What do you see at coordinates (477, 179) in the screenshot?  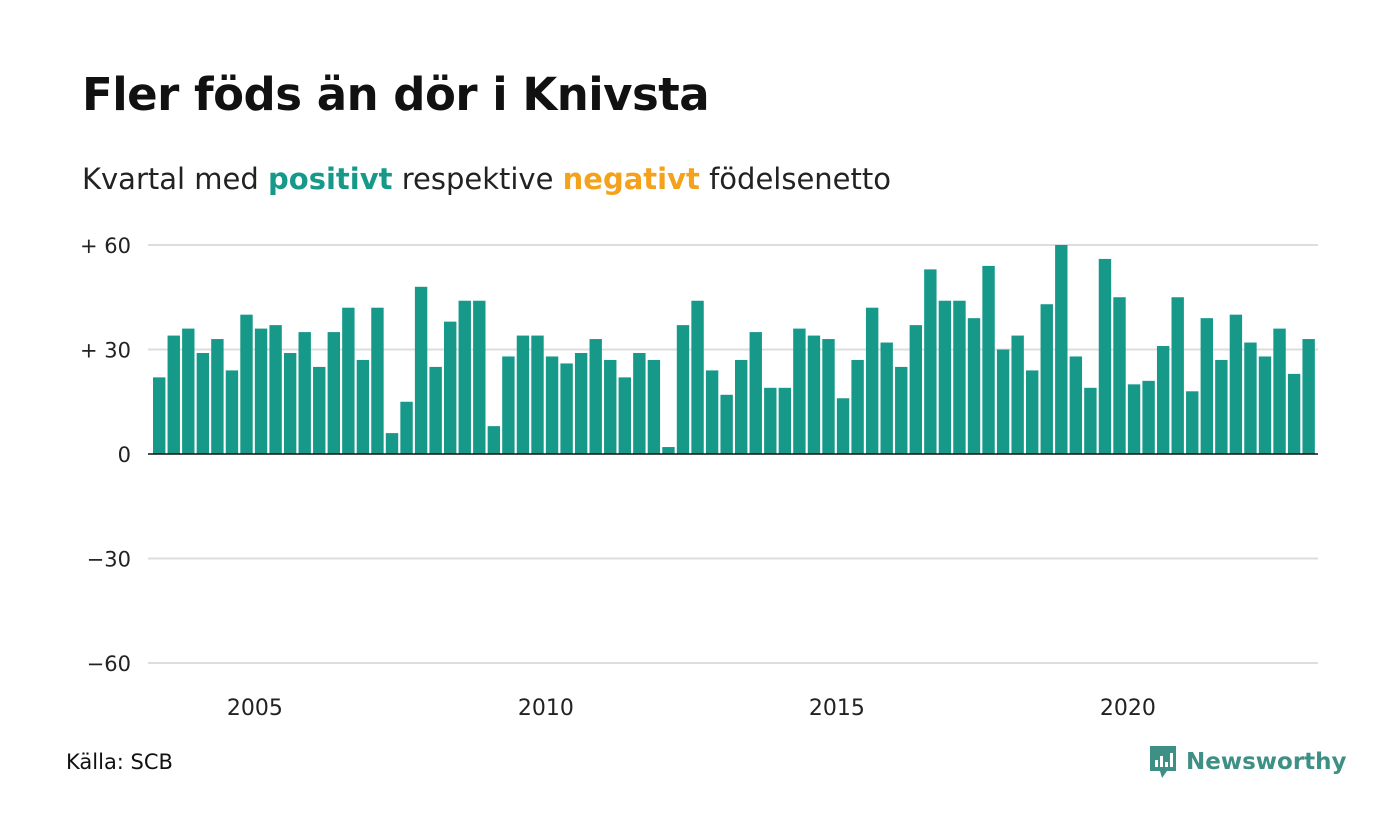 I see `subtitle-text-middle: respektive` at bounding box center [477, 179].